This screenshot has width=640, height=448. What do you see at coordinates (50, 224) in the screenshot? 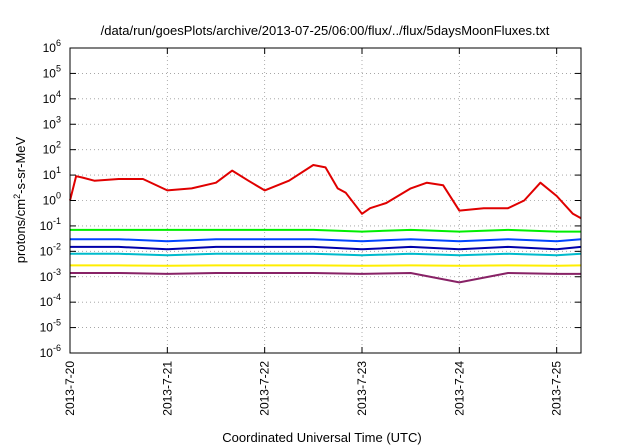
I see `y-tick-label: 10⁻¹` at bounding box center [50, 224].